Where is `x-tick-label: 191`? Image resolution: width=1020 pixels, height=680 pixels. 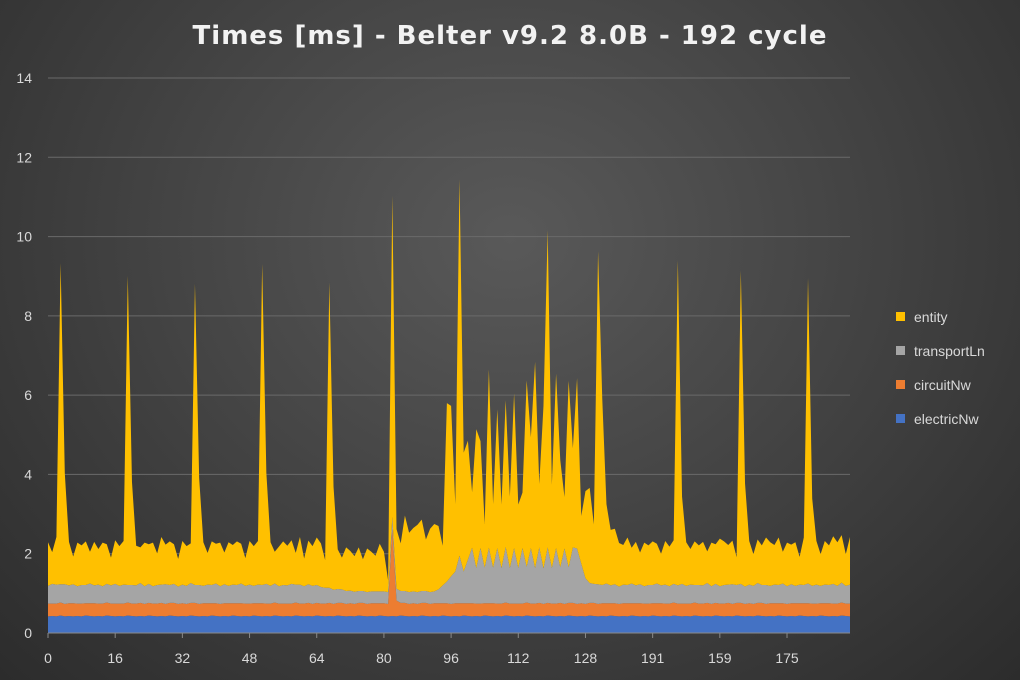
x-tick-label: 191 is located at coordinates (653, 658).